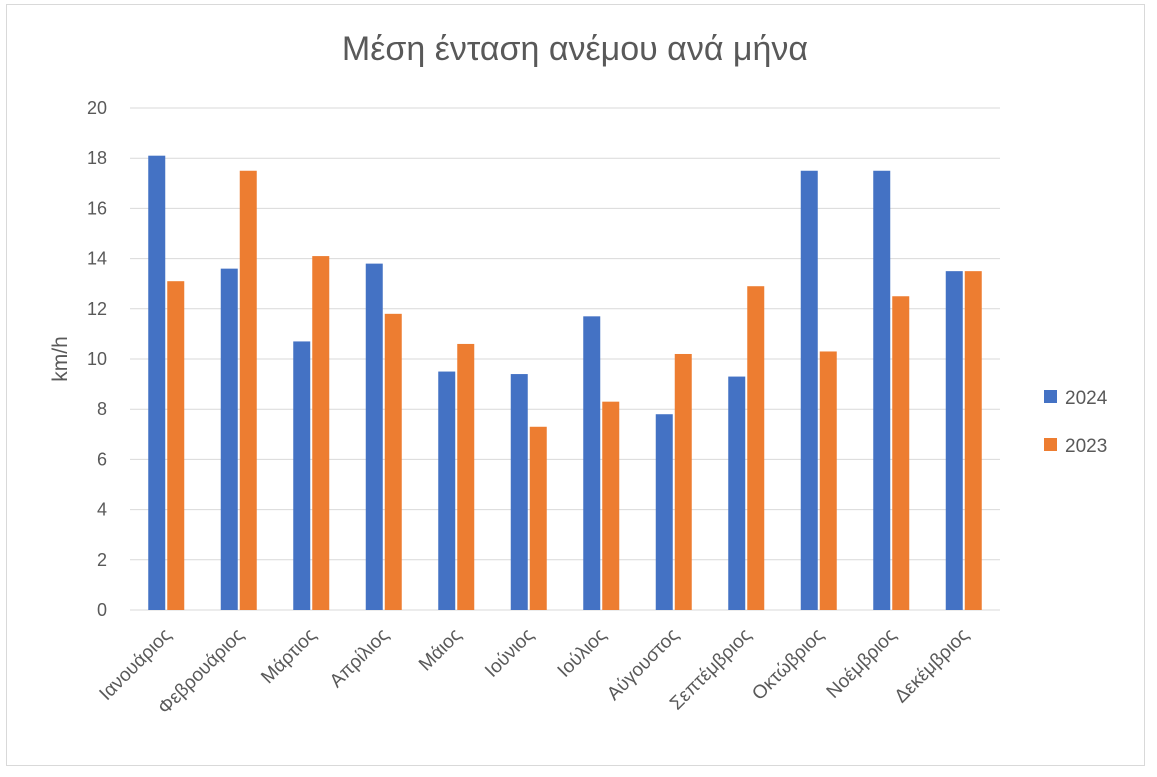 This screenshot has height=777, width=1157. Describe the element at coordinates (1086, 446) in the screenshot. I see `legend-label: 2023` at that location.